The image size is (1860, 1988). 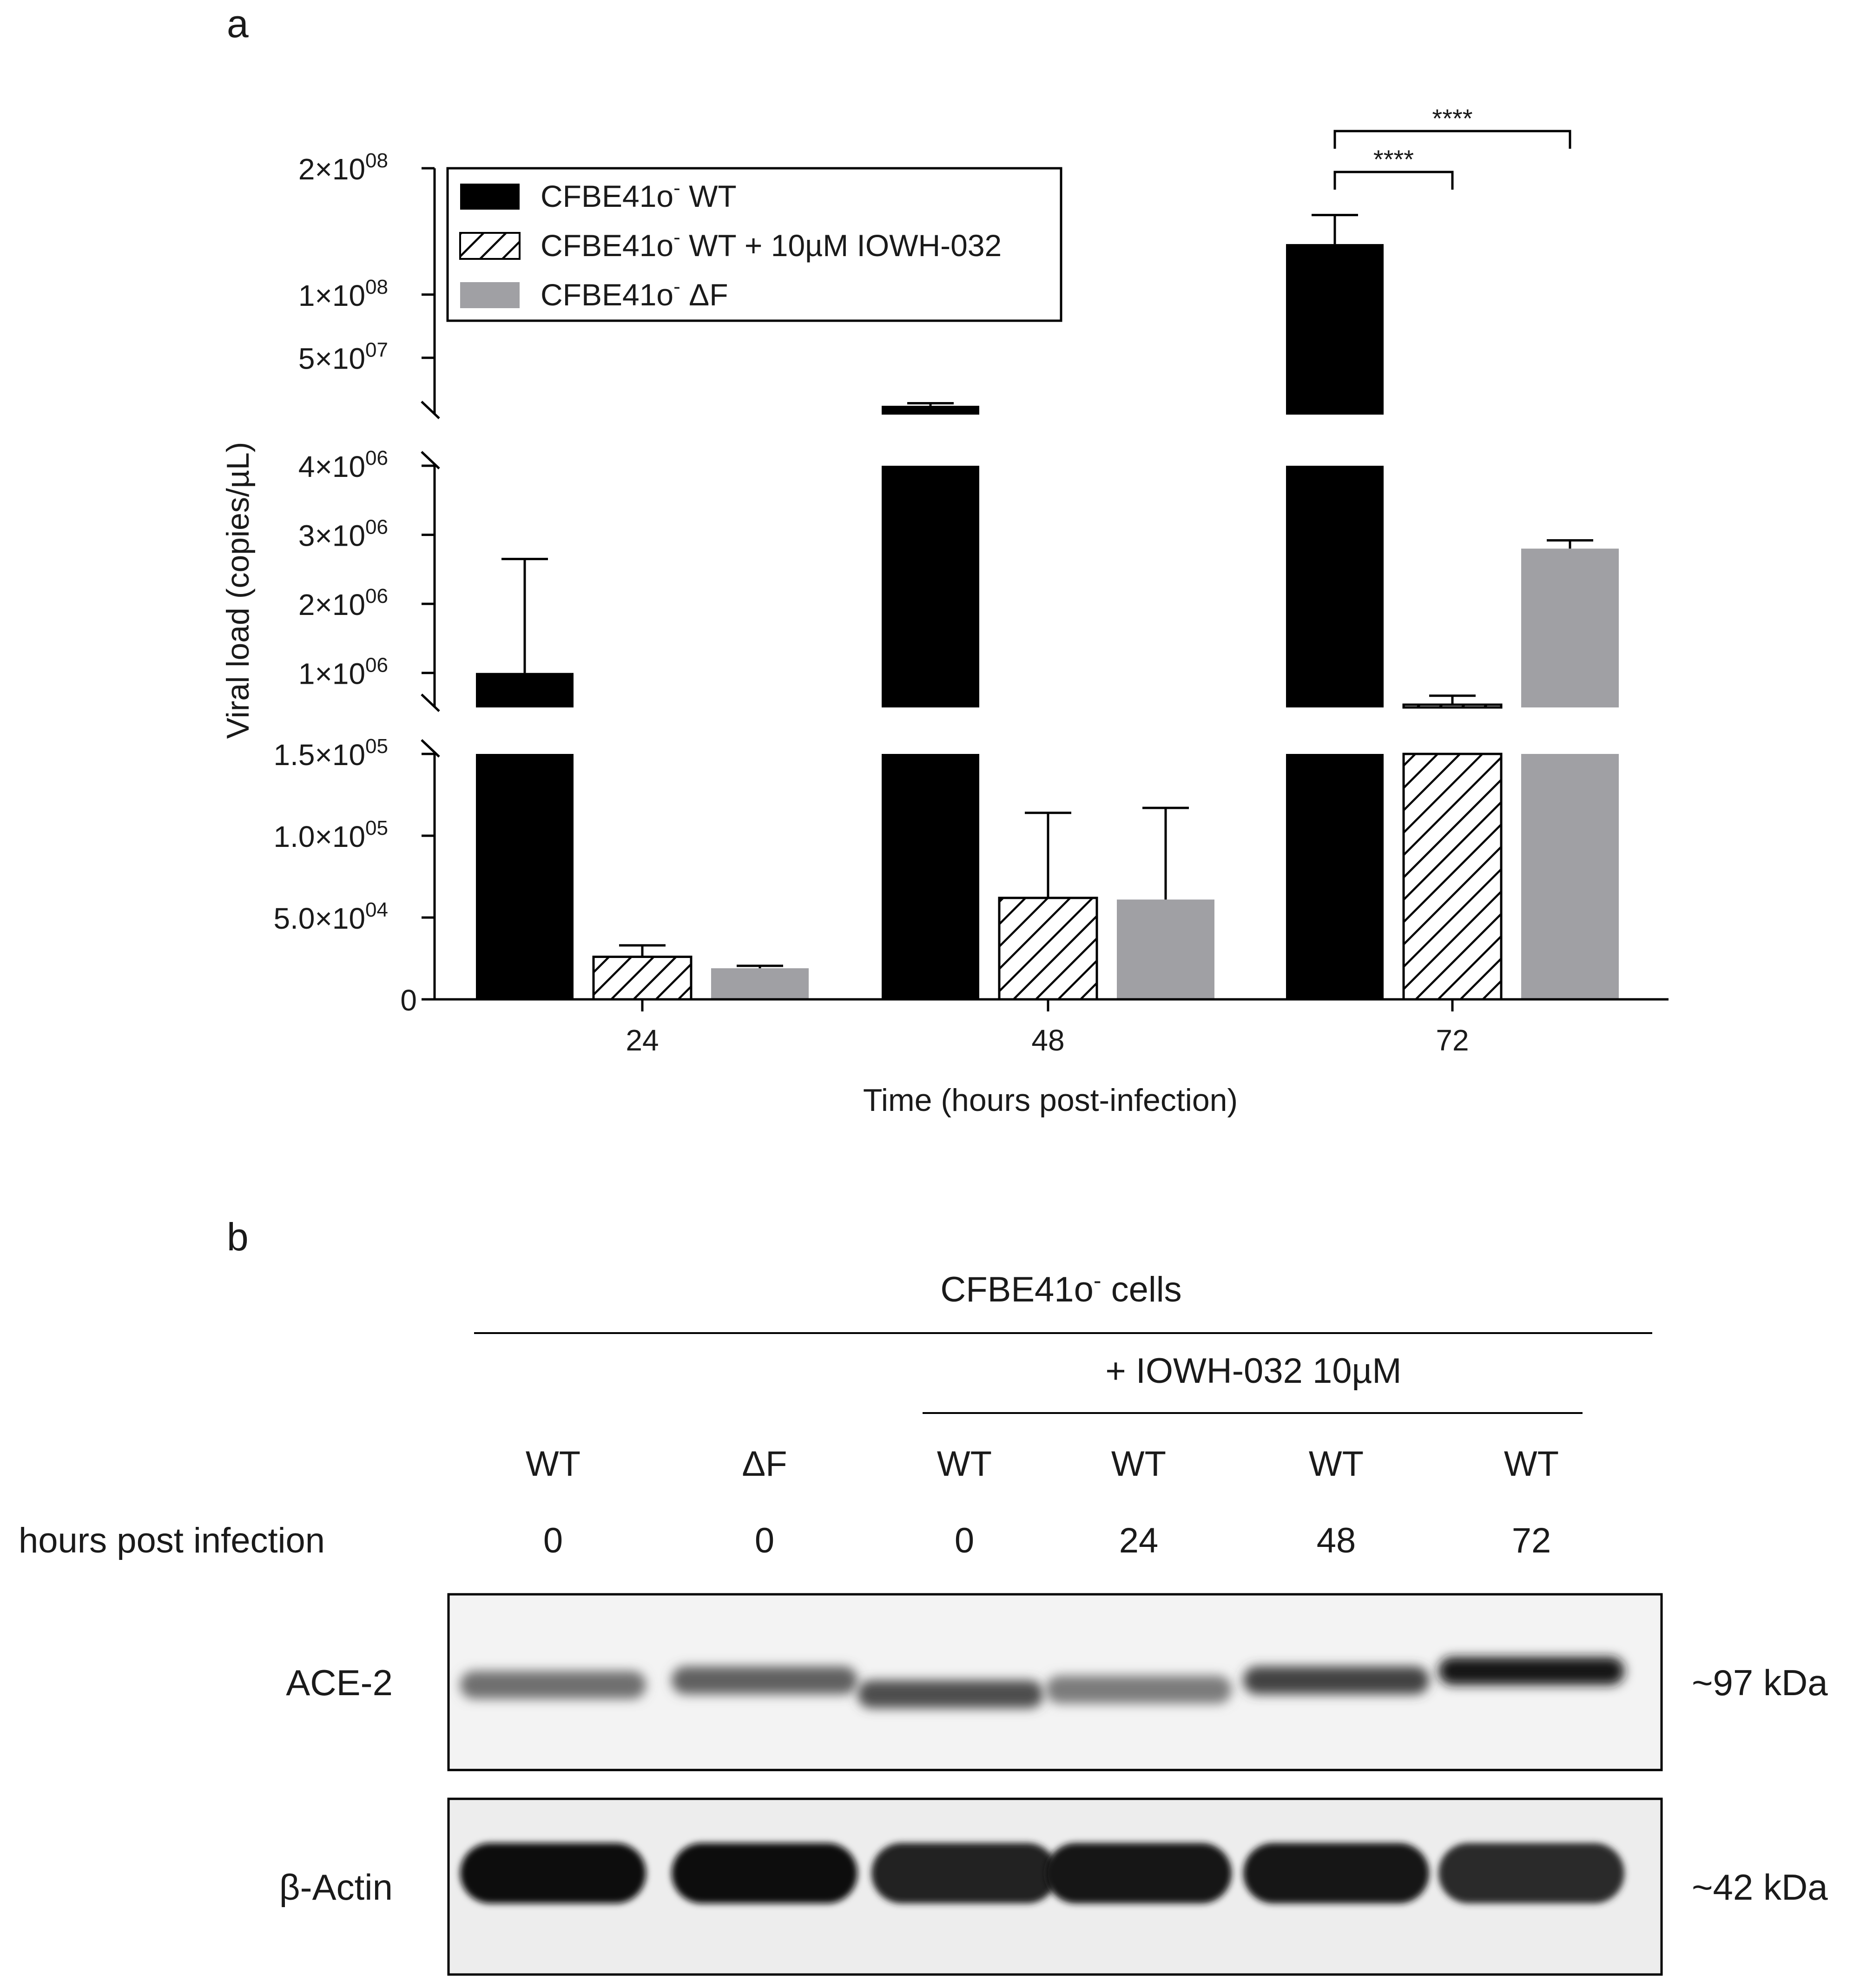 I want to click on y-tick-label: 0, so click(x=408, y=1000).